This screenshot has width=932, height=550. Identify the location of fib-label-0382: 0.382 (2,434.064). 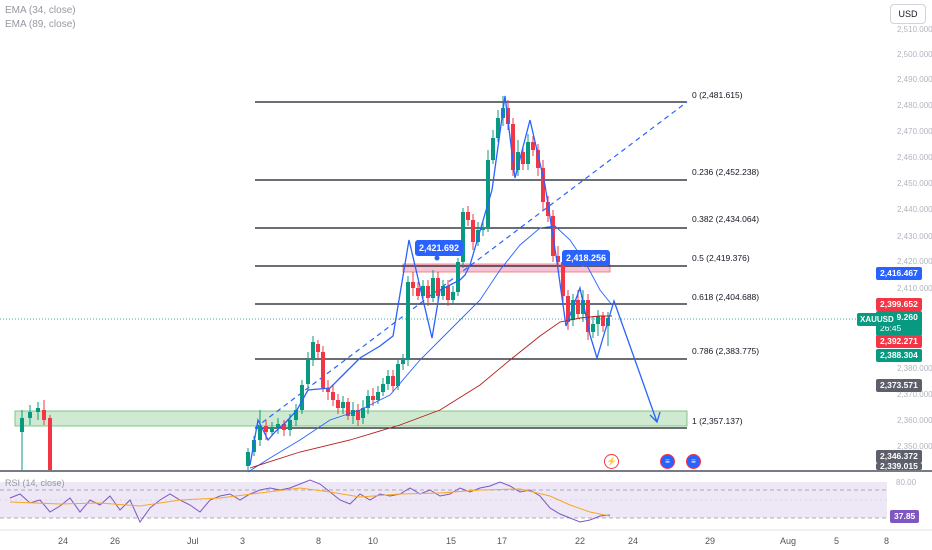
(726, 219).